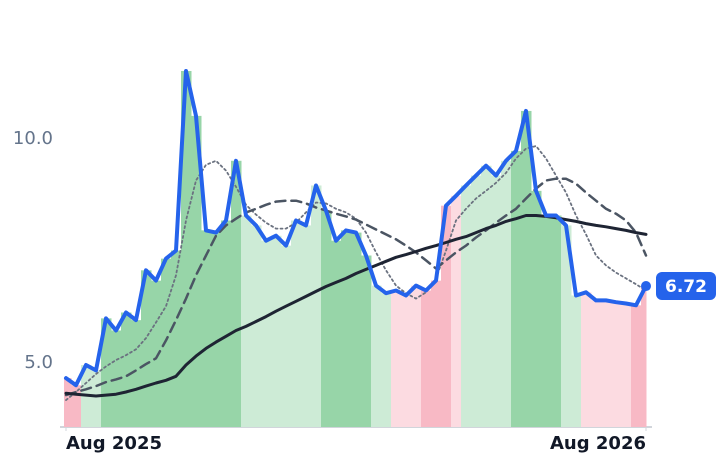 This screenshot has height=464, width=718. What do you see at coordinates (114, 443) in the screenshot?
I see `x-tick-label: Aug 2025` at bounding box center [114, 443].